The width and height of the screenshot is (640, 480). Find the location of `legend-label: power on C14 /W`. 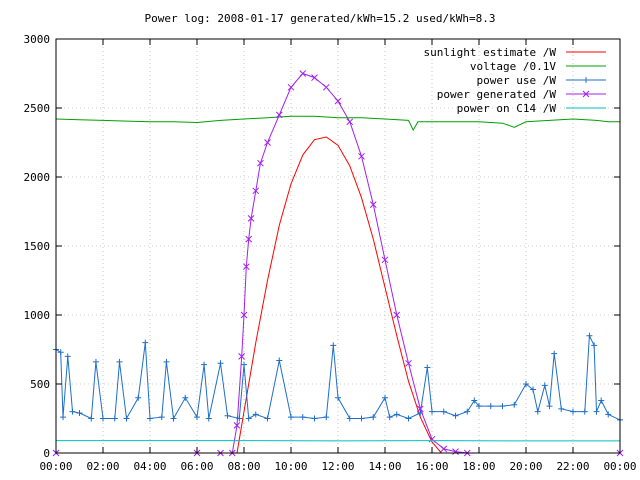

legend-label: power on C14 /W is located at coordinates (507, 108).